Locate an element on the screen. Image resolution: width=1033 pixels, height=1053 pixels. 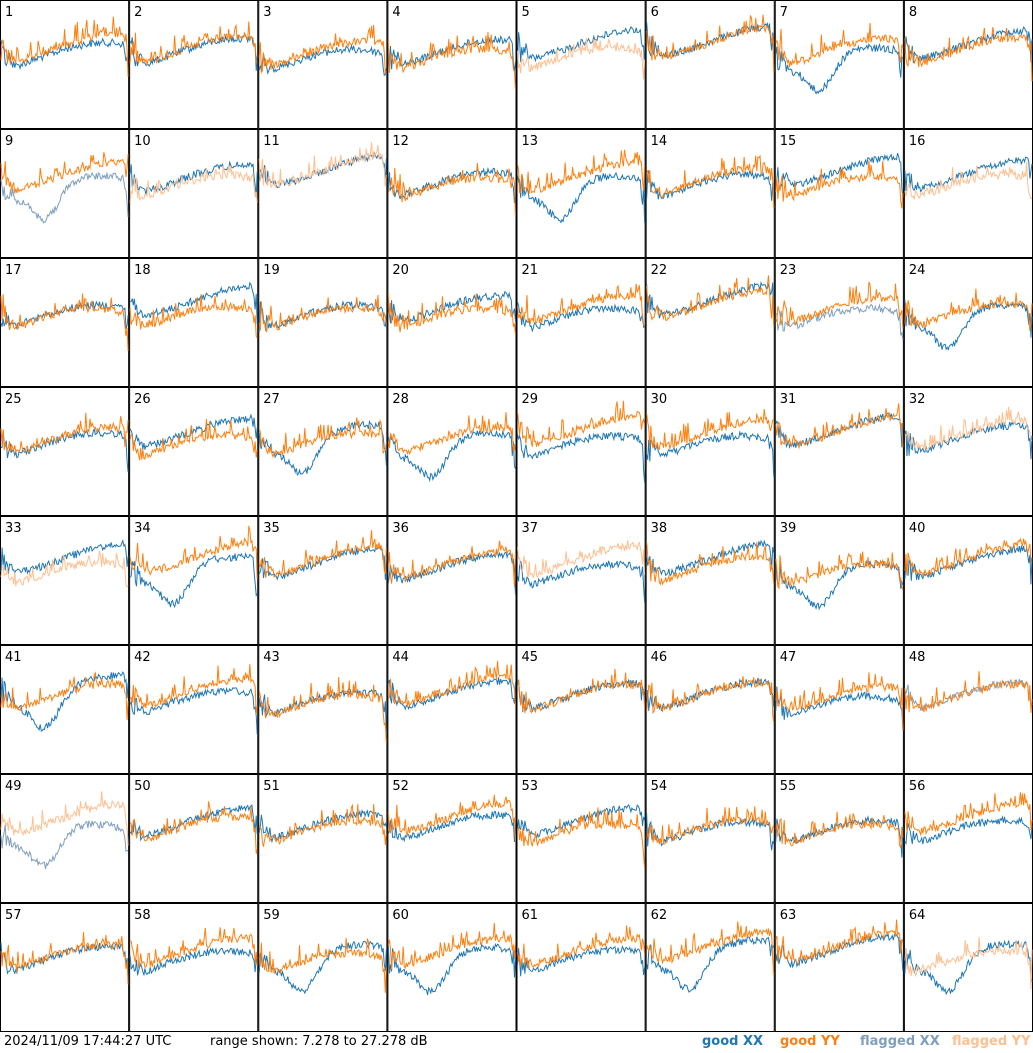
panel-number: 29 is located at coordinates (530, 399).